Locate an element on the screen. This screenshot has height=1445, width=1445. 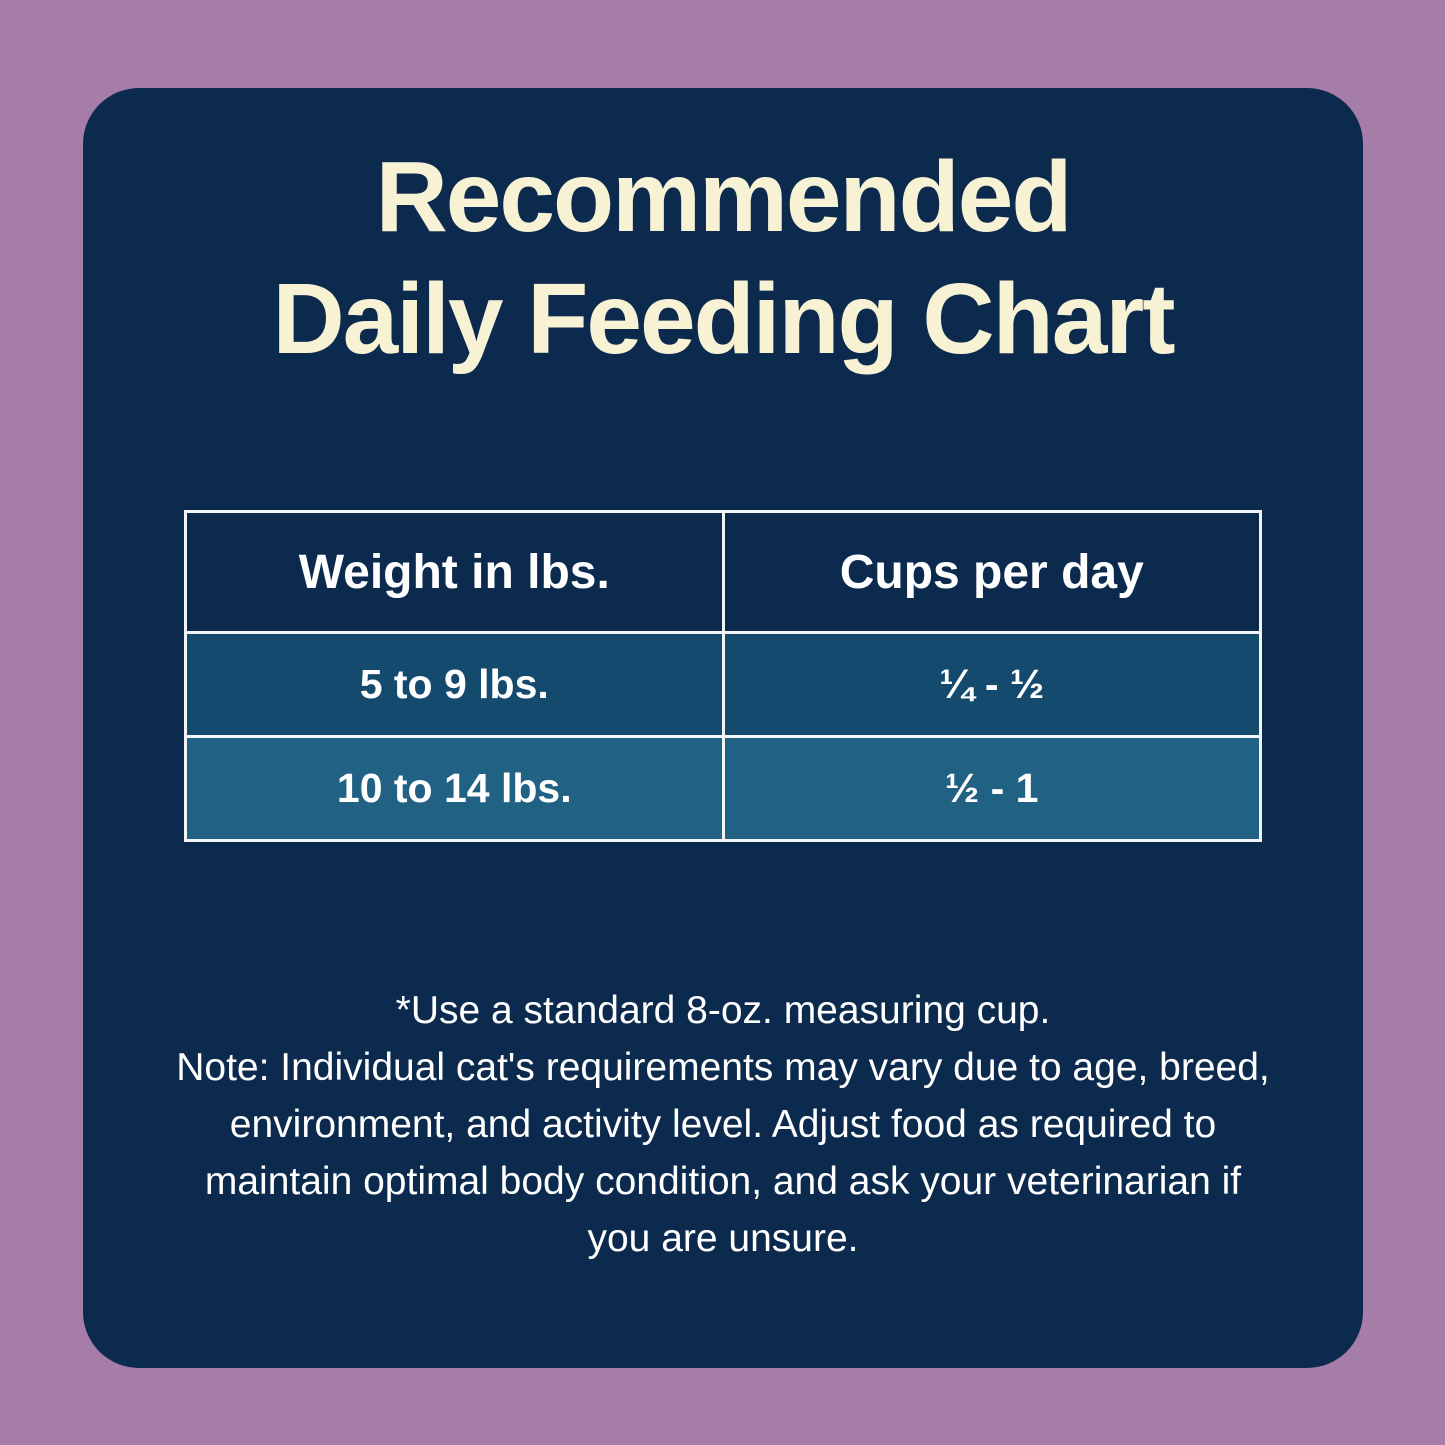
table-row: 5 to 9 lbs. ¼ - ½ is located at coordinates (723, 684).